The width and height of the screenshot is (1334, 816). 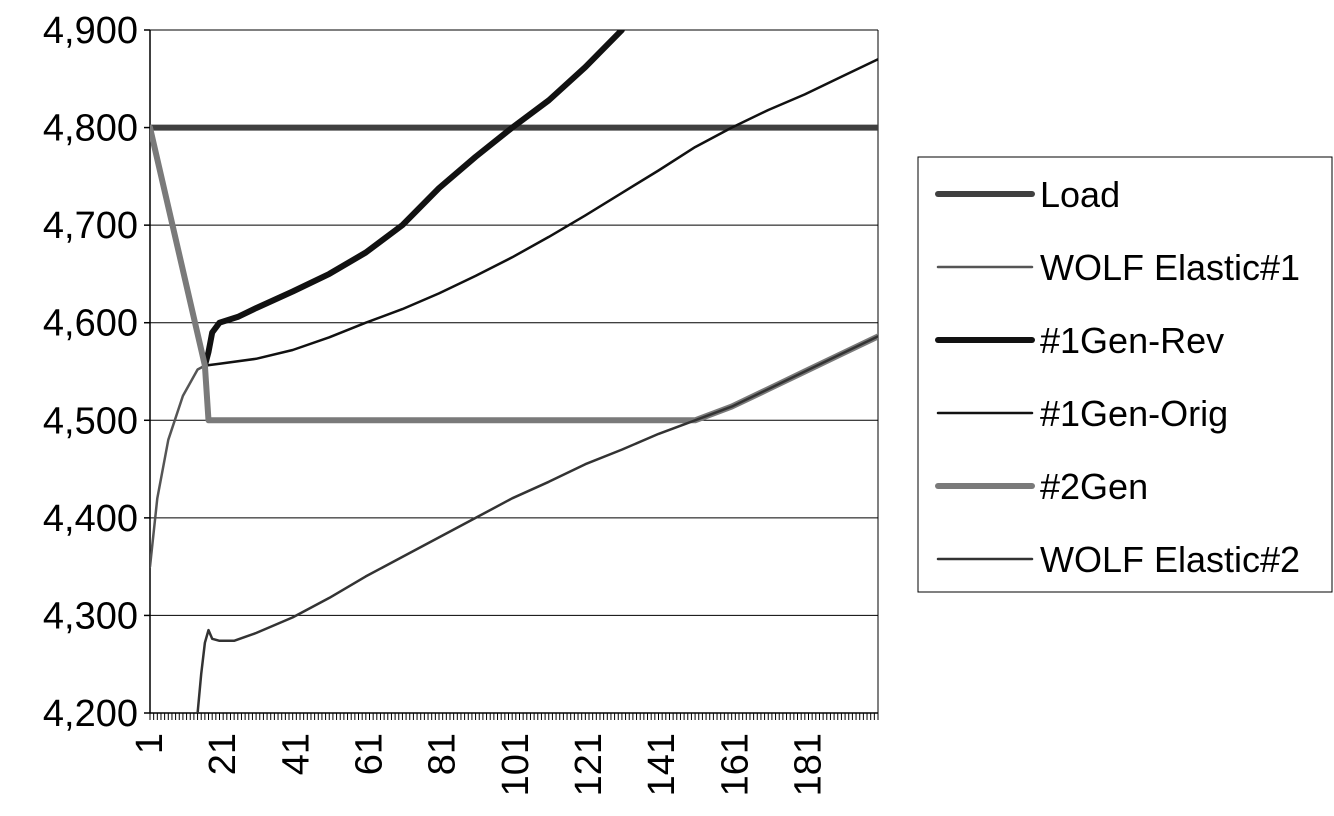 What do you see at coordinates (369, 754) in the screenshot?
I see `x-tick-label: 61` at bounding box center [369, 754].